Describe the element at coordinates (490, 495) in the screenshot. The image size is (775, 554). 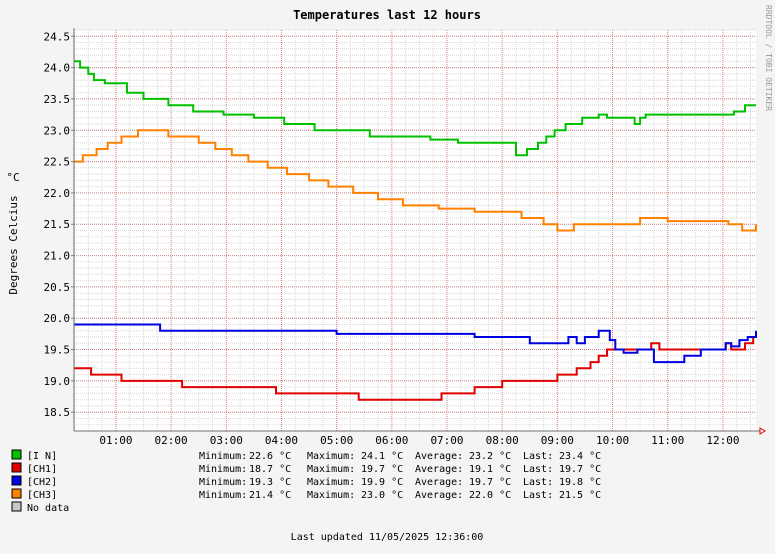
I see `stat-avg-value: 22.0 °C` at that location.